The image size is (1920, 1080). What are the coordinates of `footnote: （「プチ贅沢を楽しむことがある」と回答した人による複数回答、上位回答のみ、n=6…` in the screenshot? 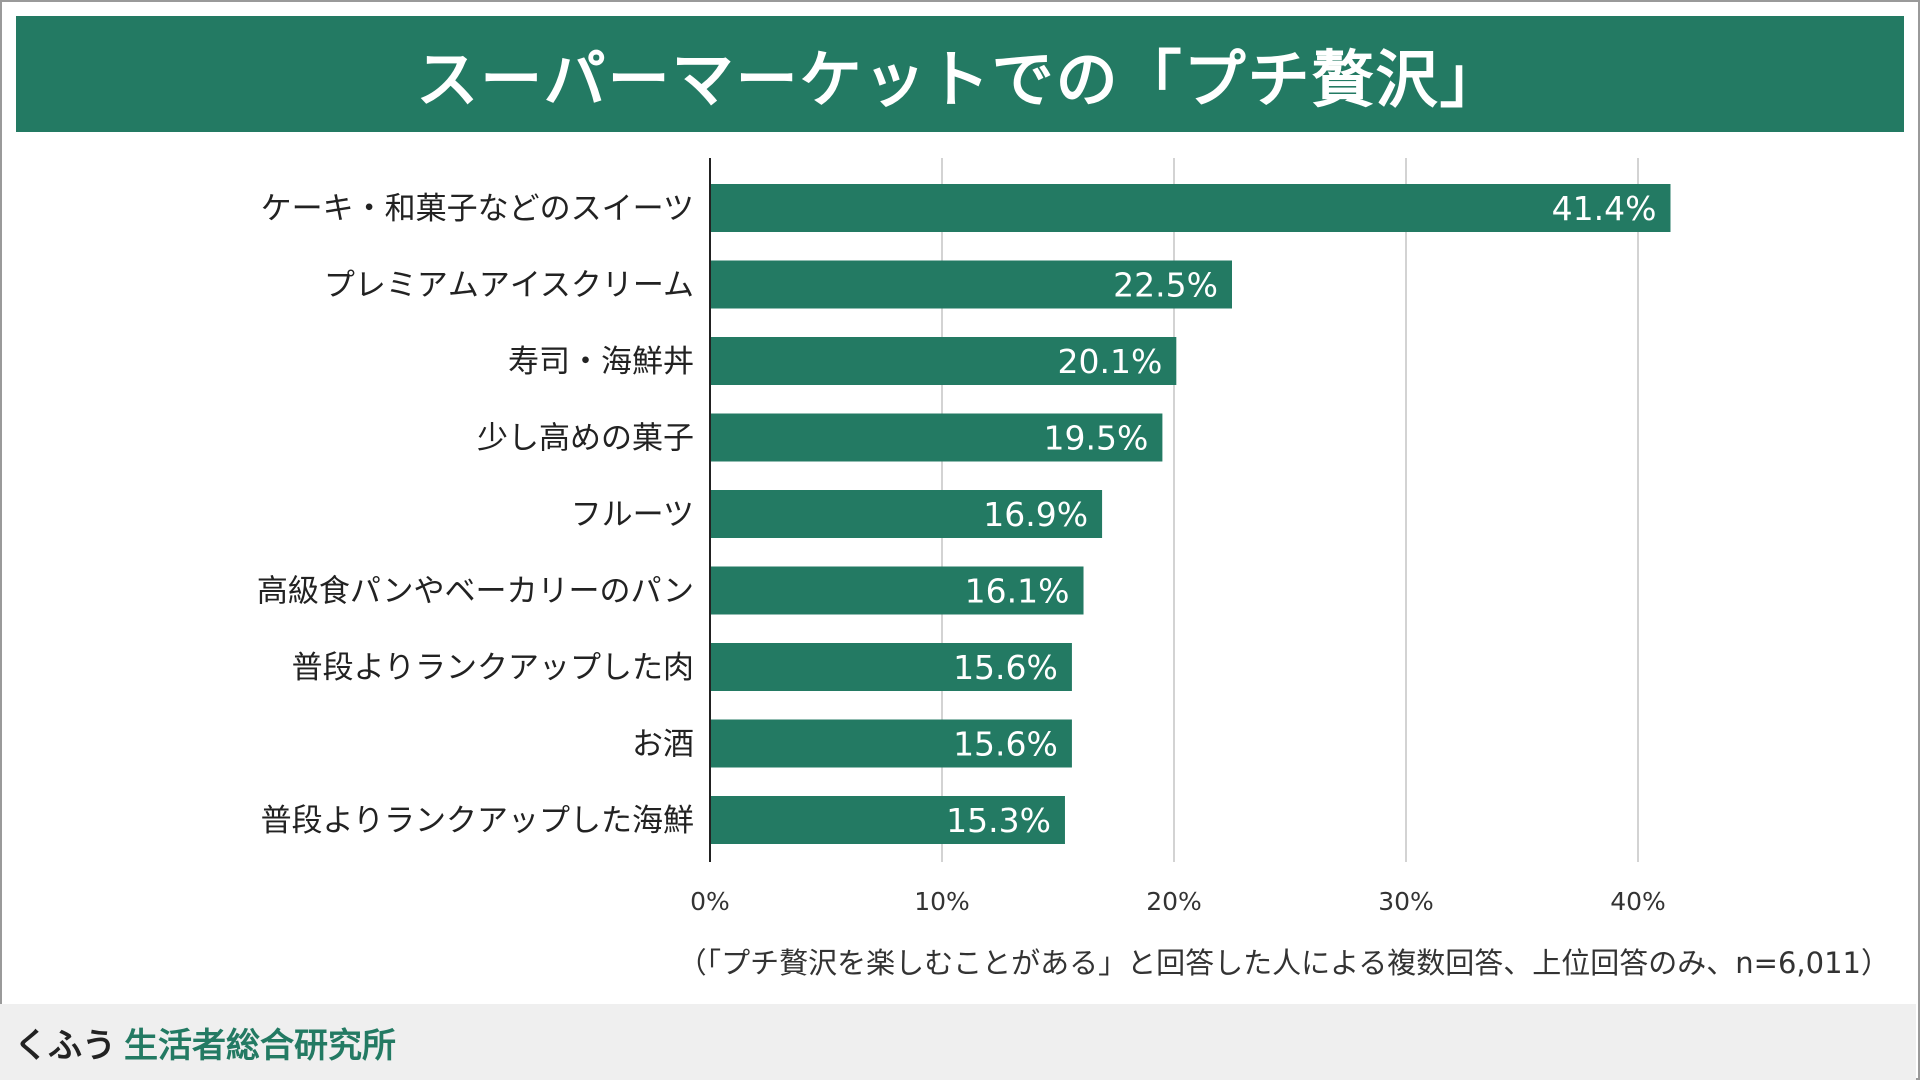 It's located at (1283, 963).